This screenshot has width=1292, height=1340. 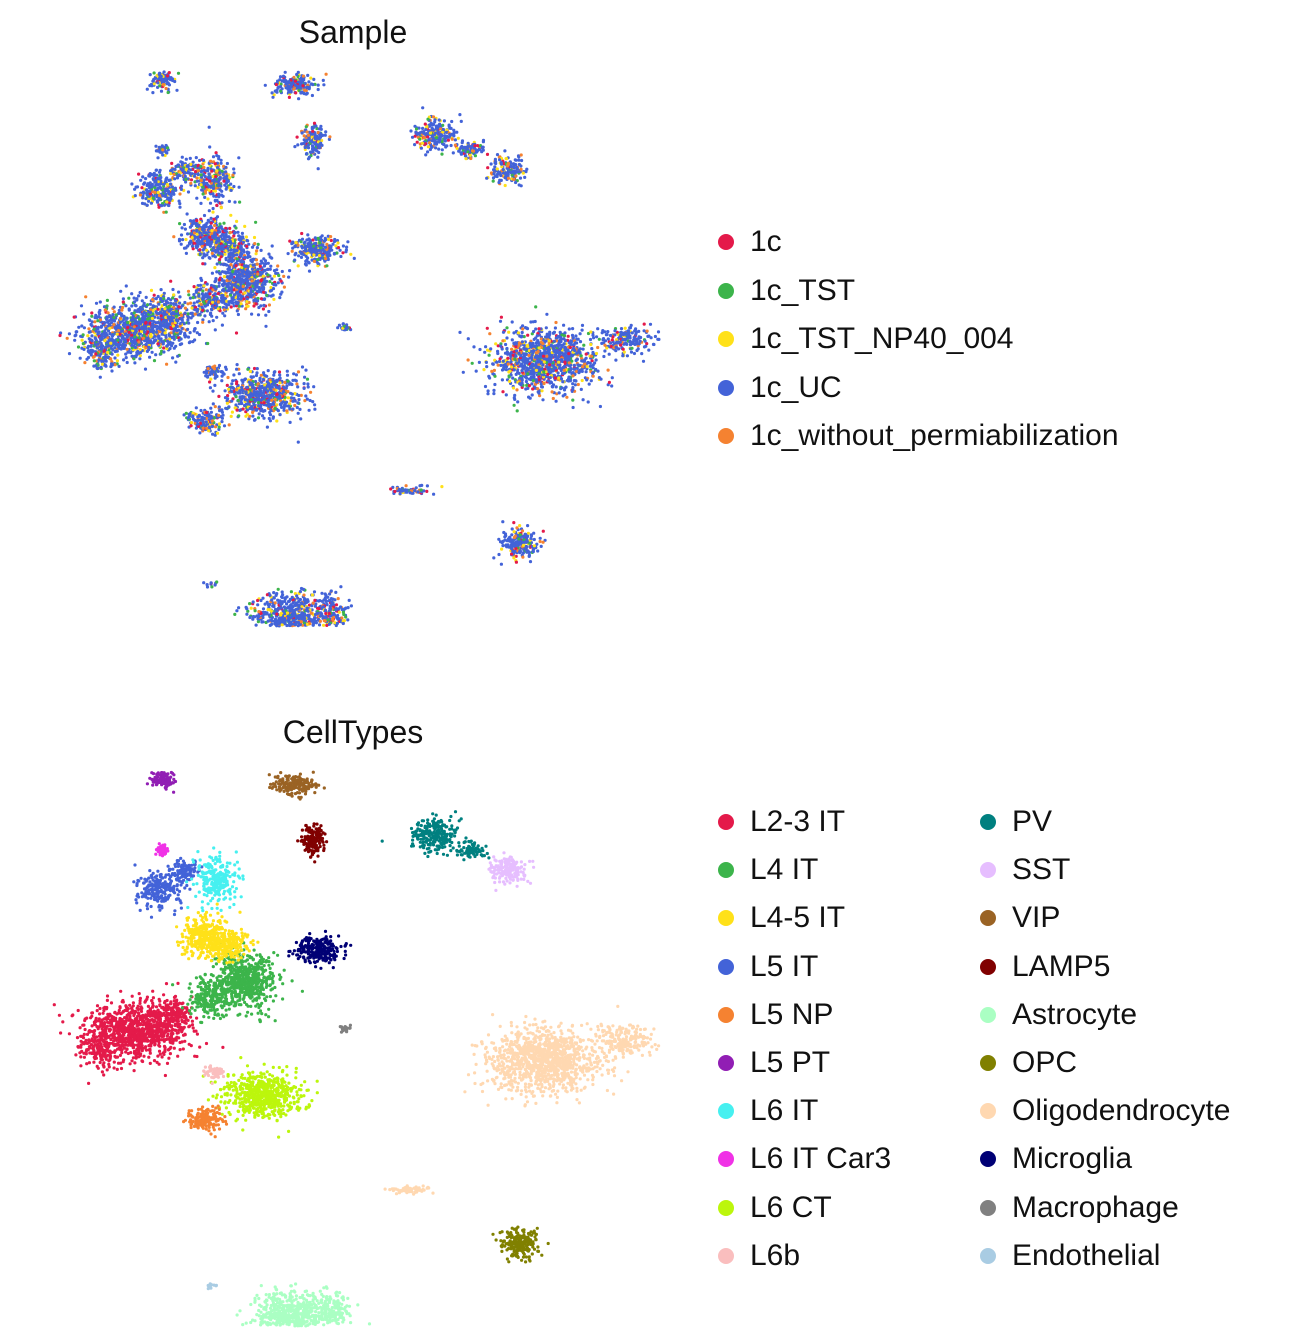 I want to click on cluster-car3, so click(x=162, y=151).